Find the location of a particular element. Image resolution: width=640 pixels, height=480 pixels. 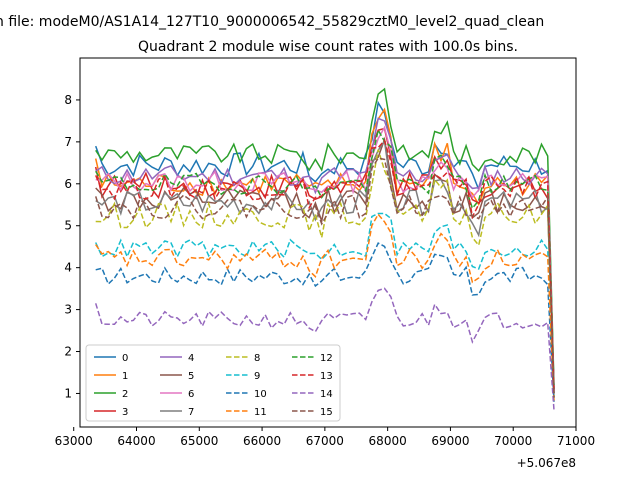

legend-label-8: 8 is located at coordinates (257, 358).